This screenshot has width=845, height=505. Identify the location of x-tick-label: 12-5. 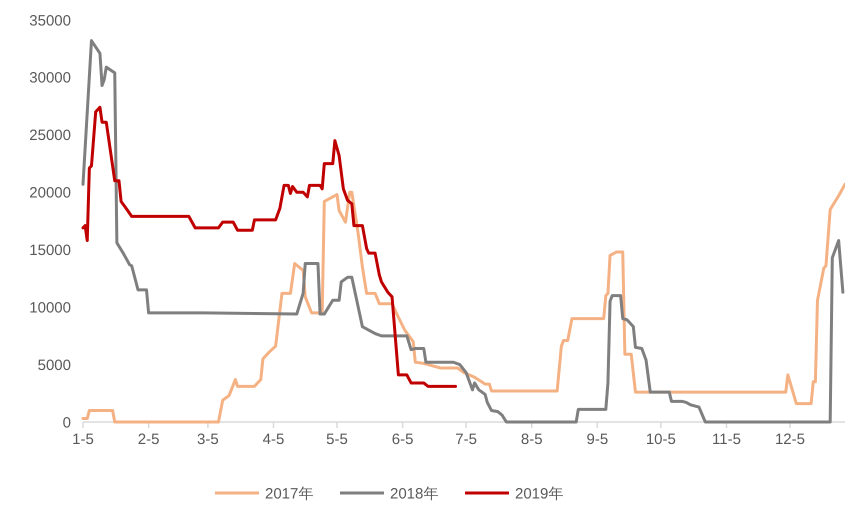
(789, 439).